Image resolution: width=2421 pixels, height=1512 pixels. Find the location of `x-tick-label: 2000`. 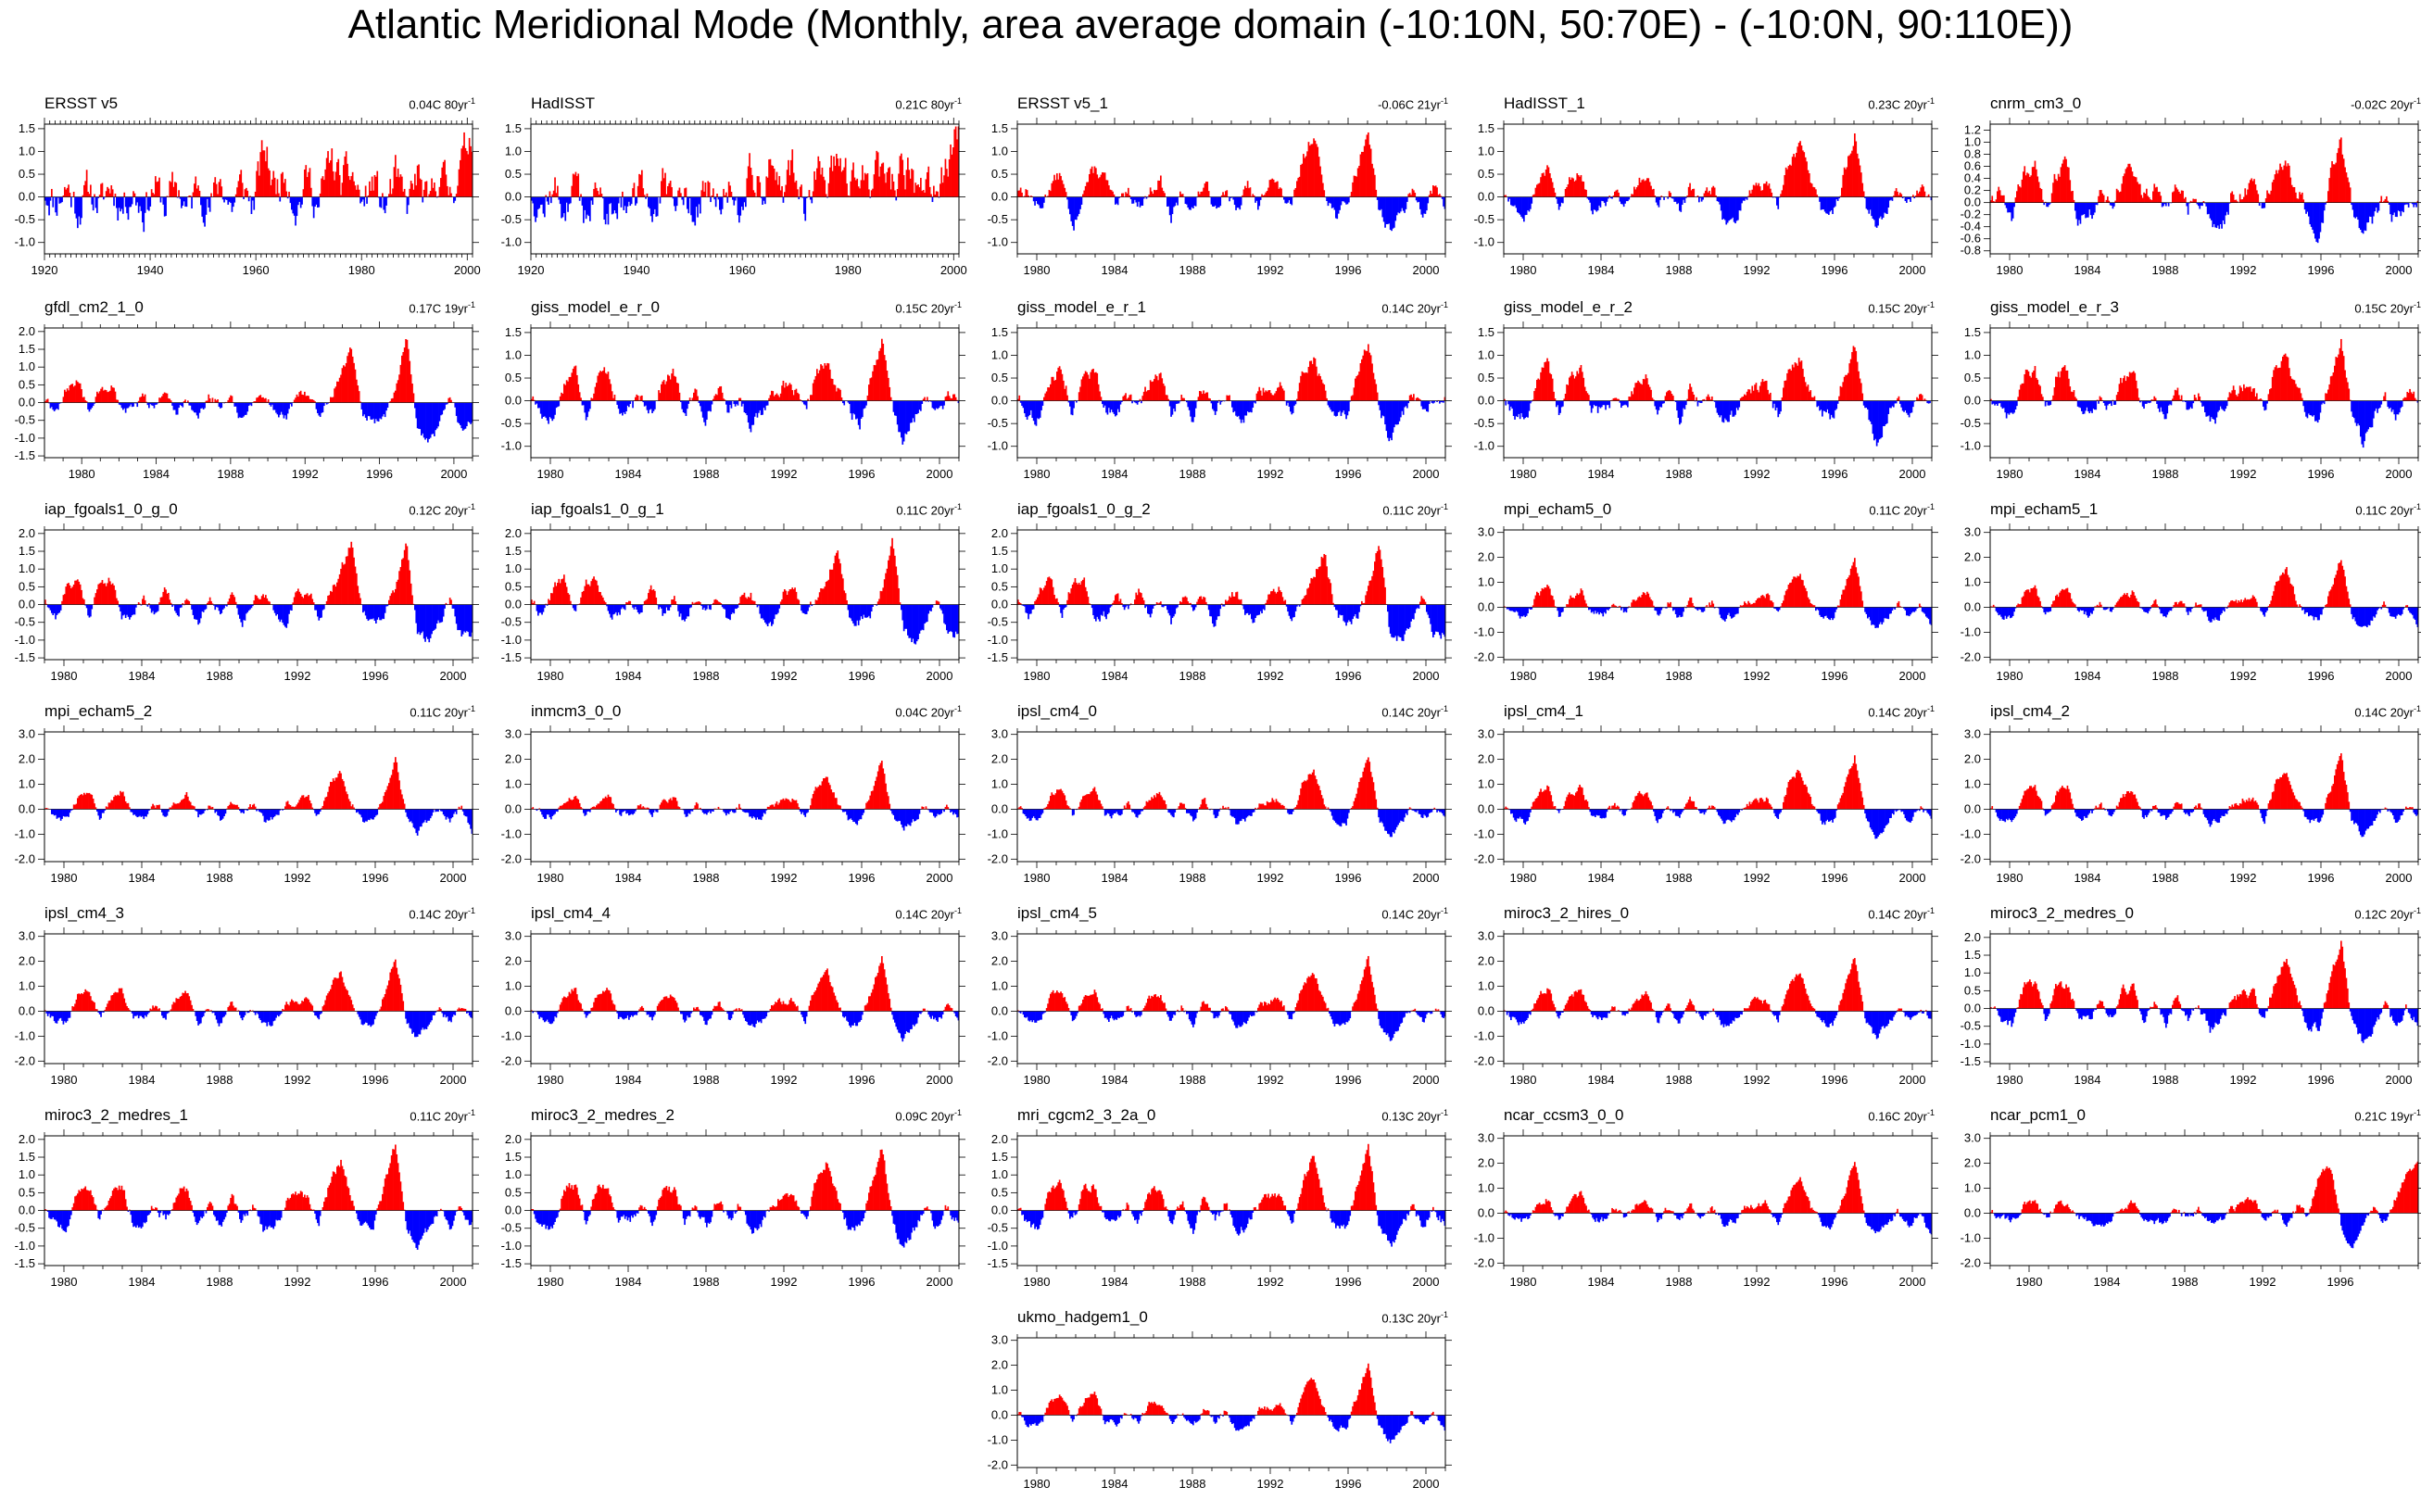

x-tick-label: 2000 is located at coordinates (1912, 474).